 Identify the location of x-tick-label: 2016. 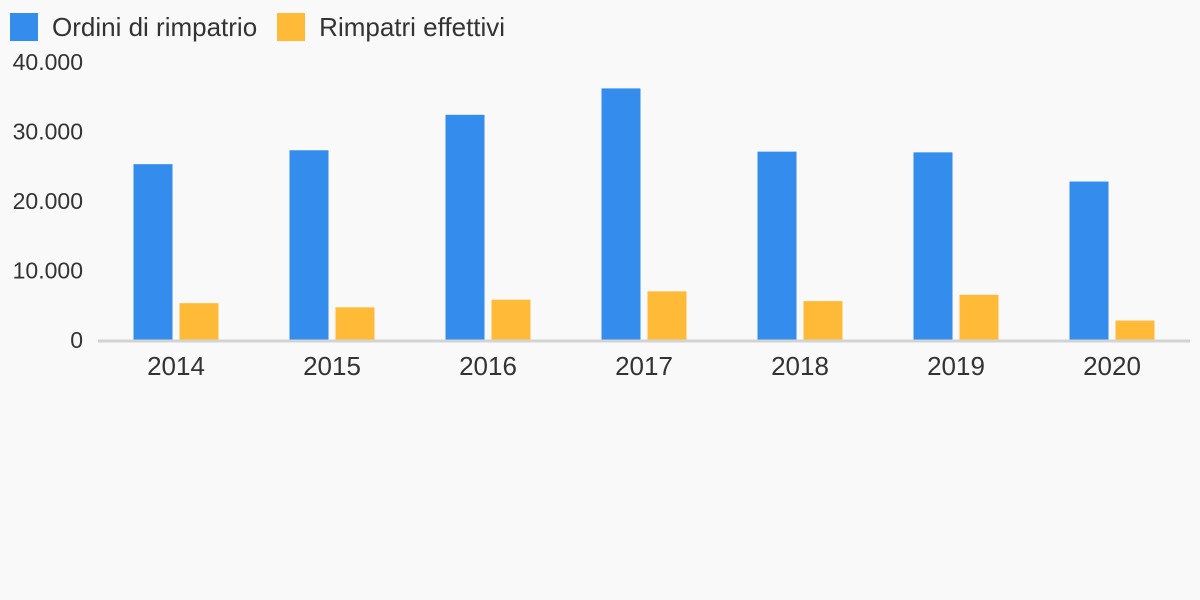
(488, 366).